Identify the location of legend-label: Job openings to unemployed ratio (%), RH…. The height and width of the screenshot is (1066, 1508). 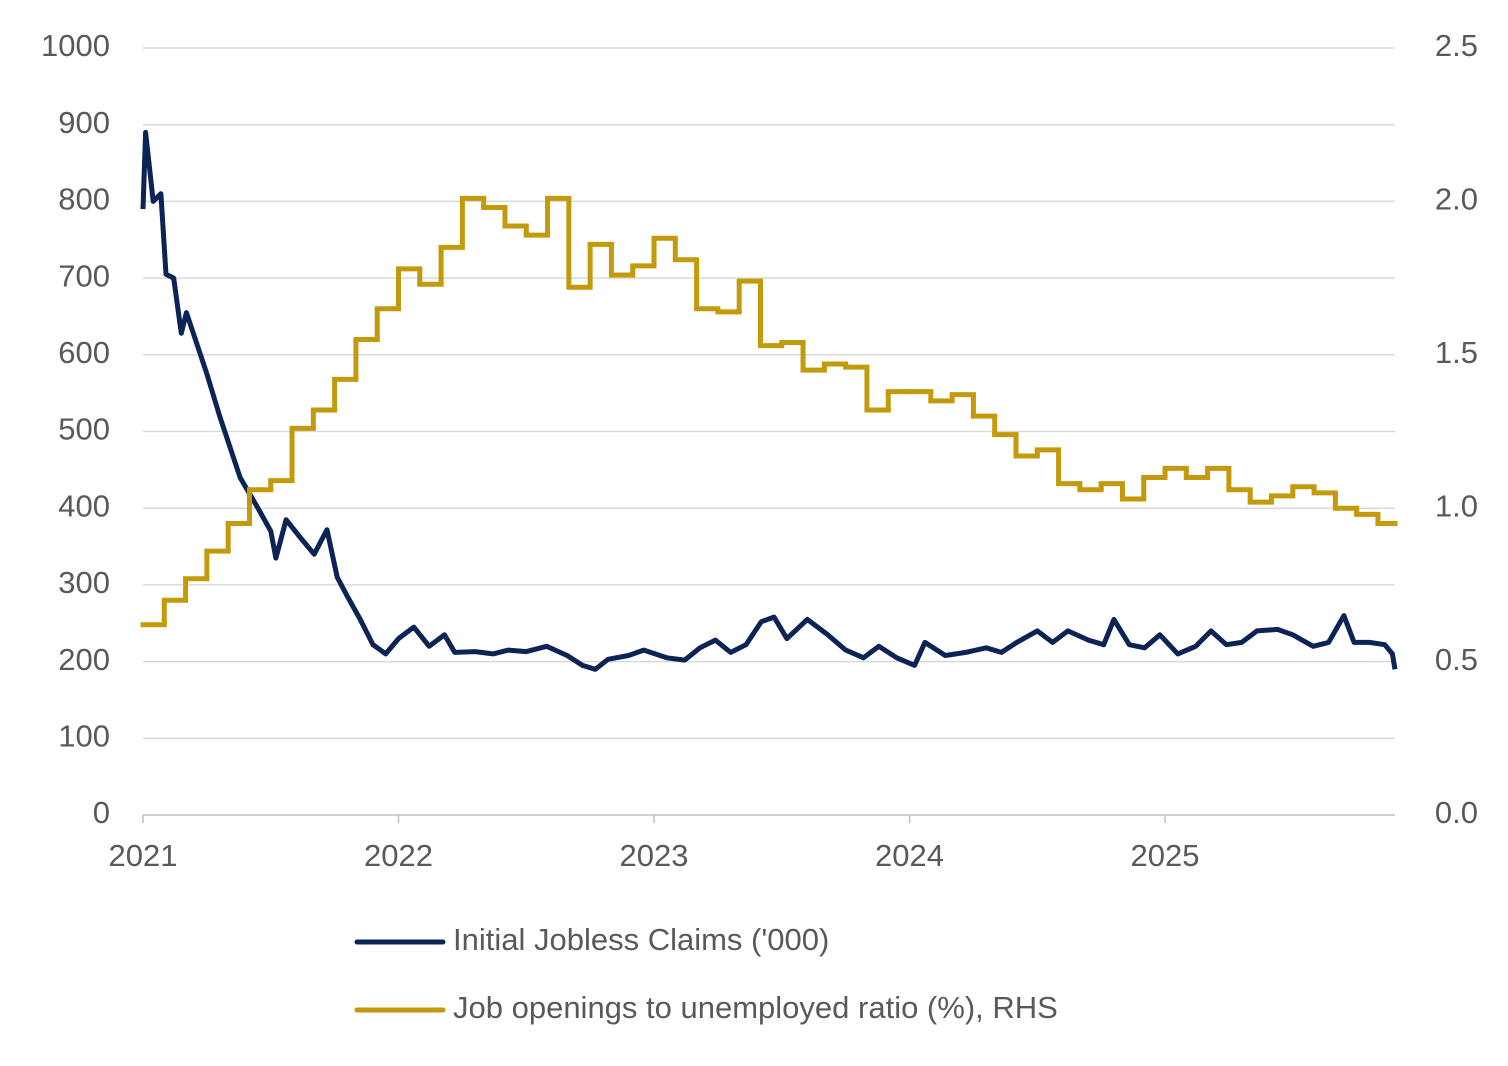
(755, 1007).